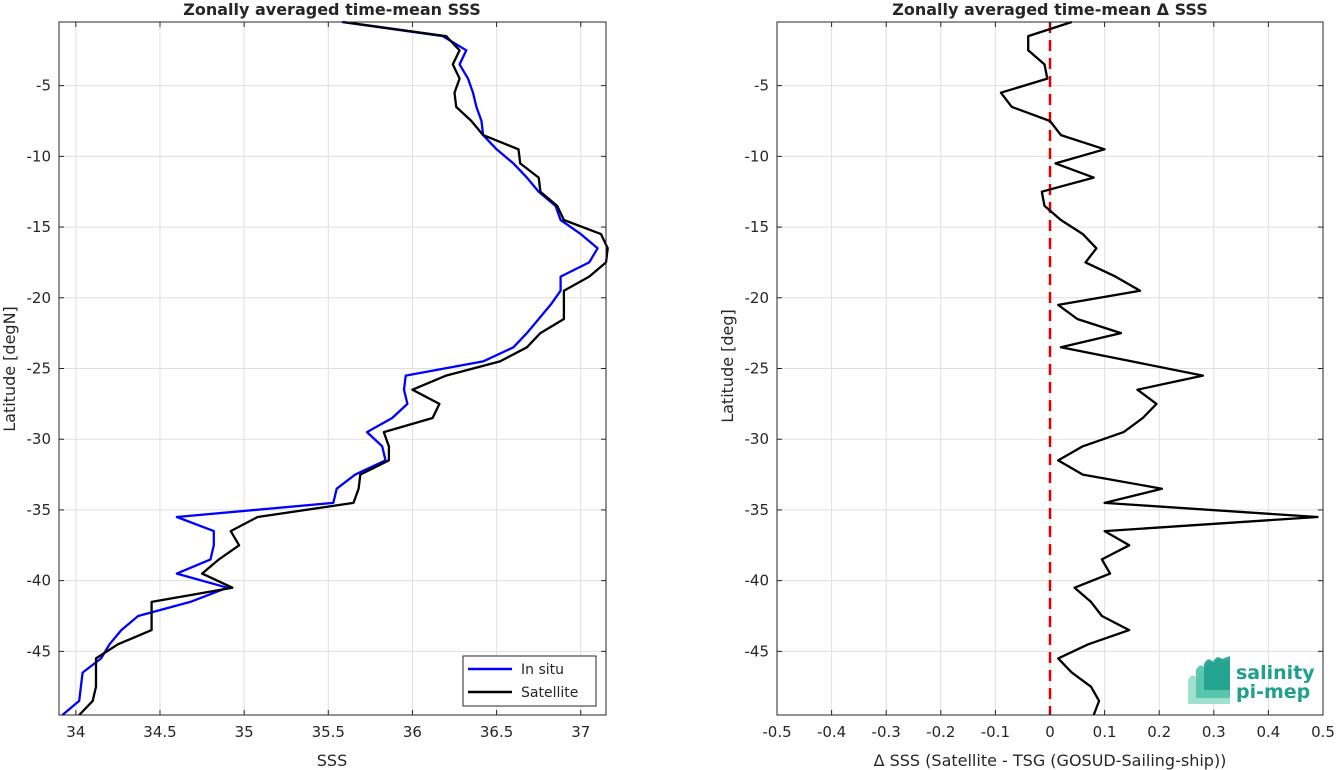 Image resolution: width=1336 pixels, height=770 pixels. I want to click on left-x-tick-label: 35, so click(244, 732).